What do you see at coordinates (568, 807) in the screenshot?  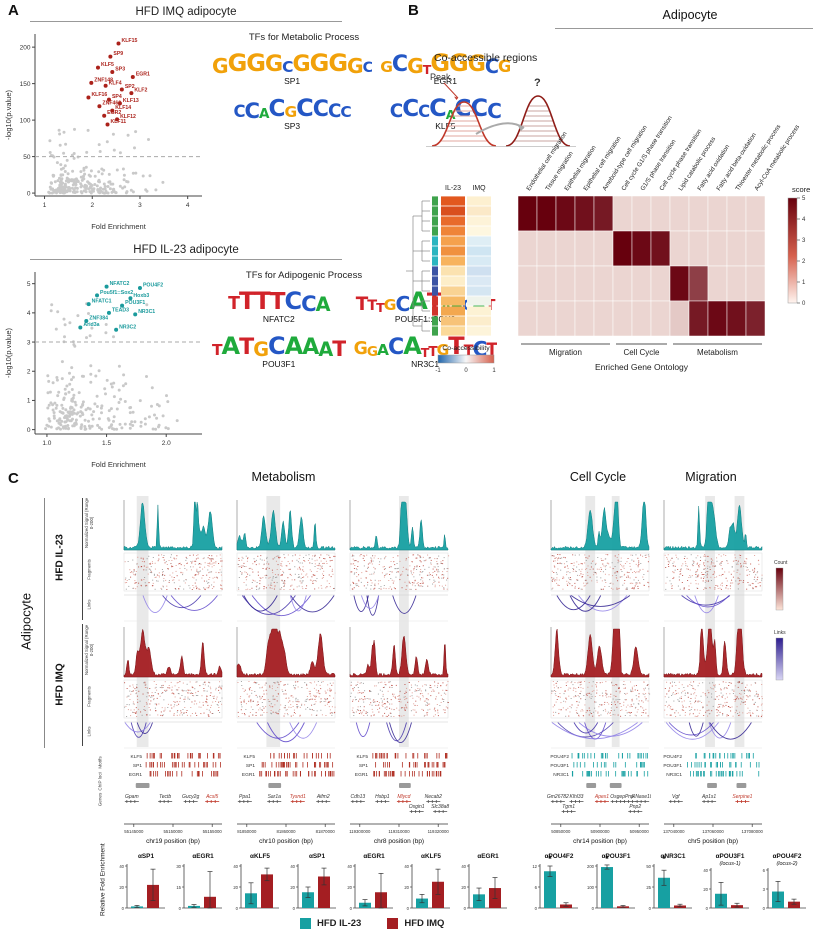 I see `svg-text: Tgm1` at bounding box center [568, 807].